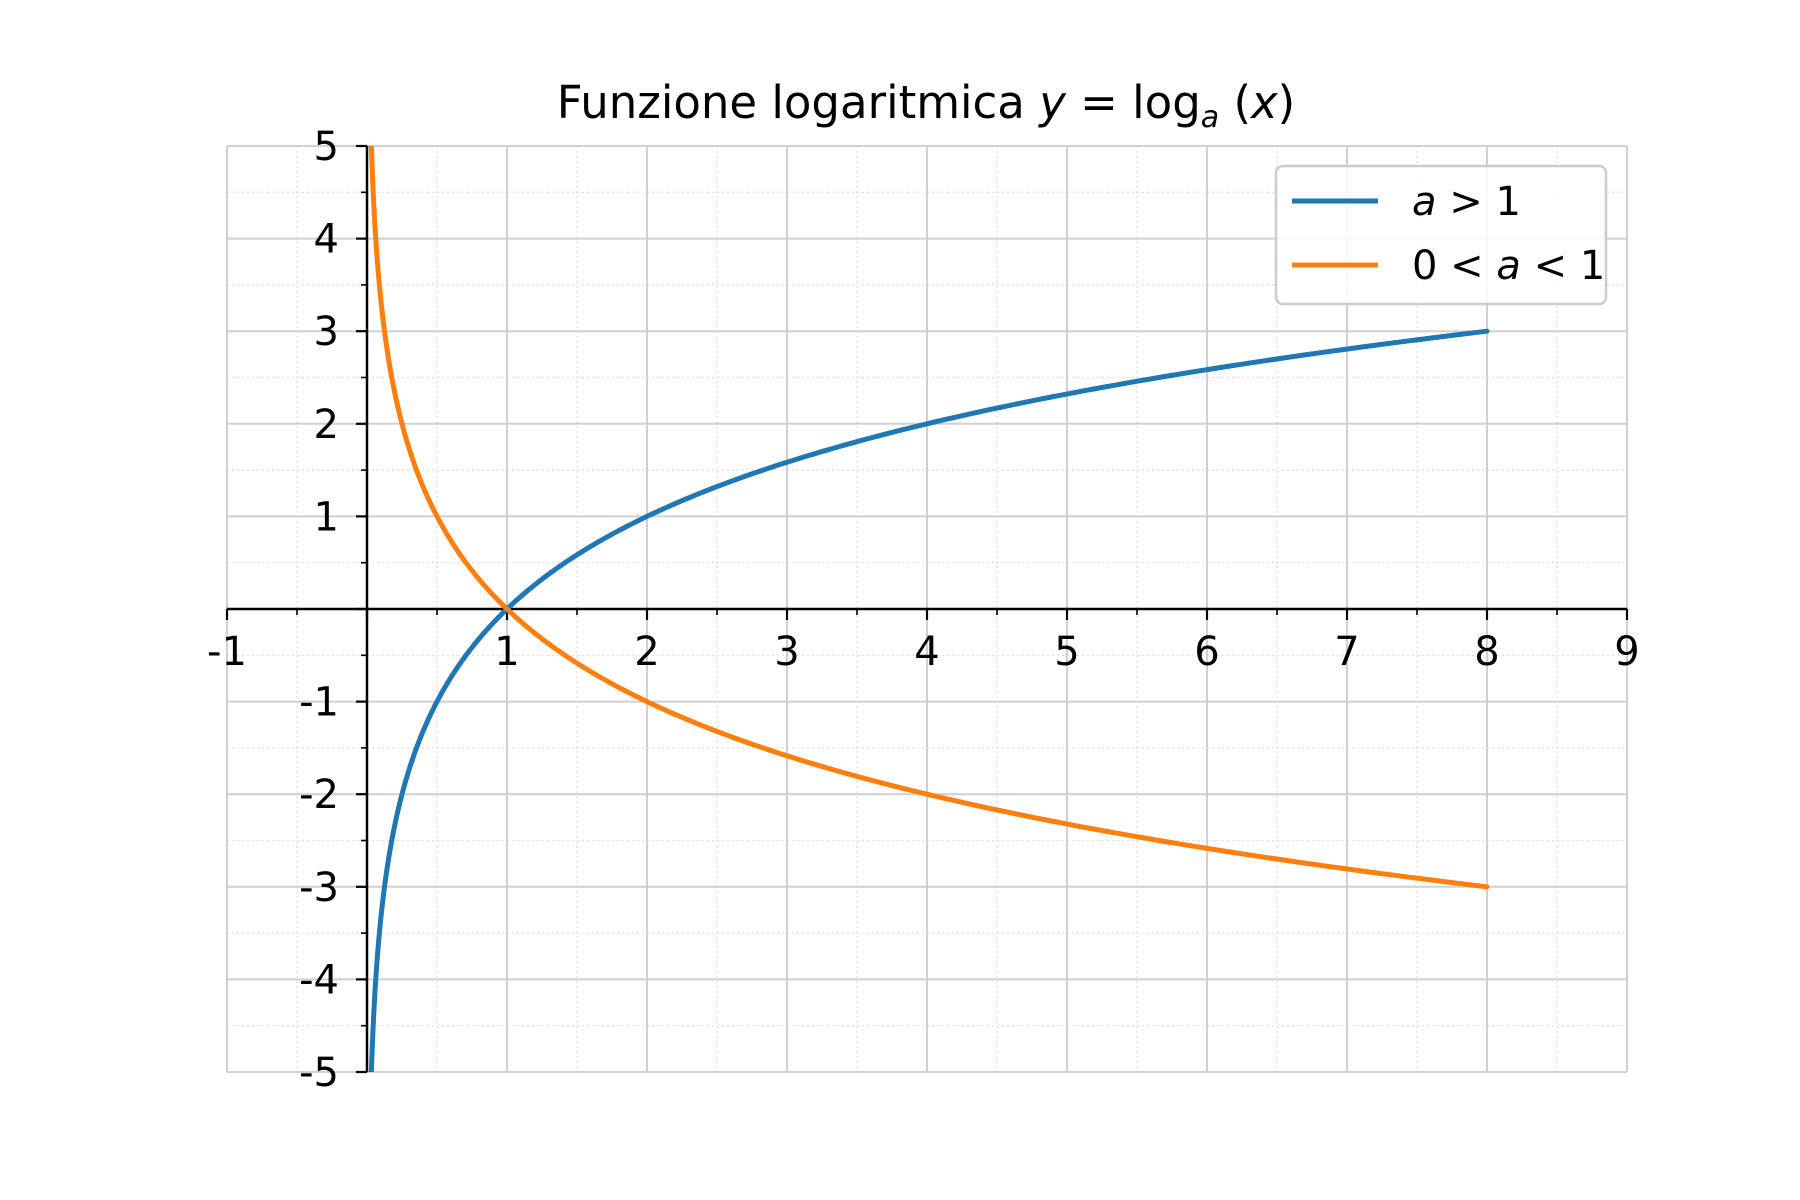 Image resolution: width=1800 pixels, height=1200 pixels. Describe the element at coordinates (1052, 102) in the screenshot. I see `title-y: y` at that location.